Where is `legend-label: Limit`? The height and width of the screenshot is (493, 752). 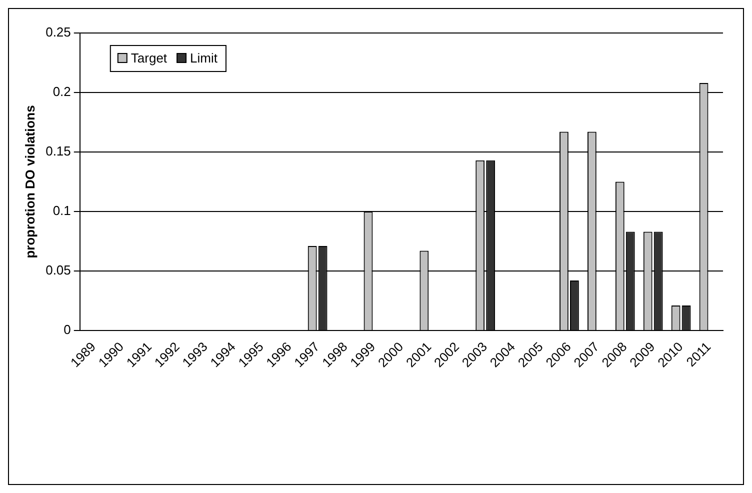 legend-label: Limit is located at coordinates (204, 58).